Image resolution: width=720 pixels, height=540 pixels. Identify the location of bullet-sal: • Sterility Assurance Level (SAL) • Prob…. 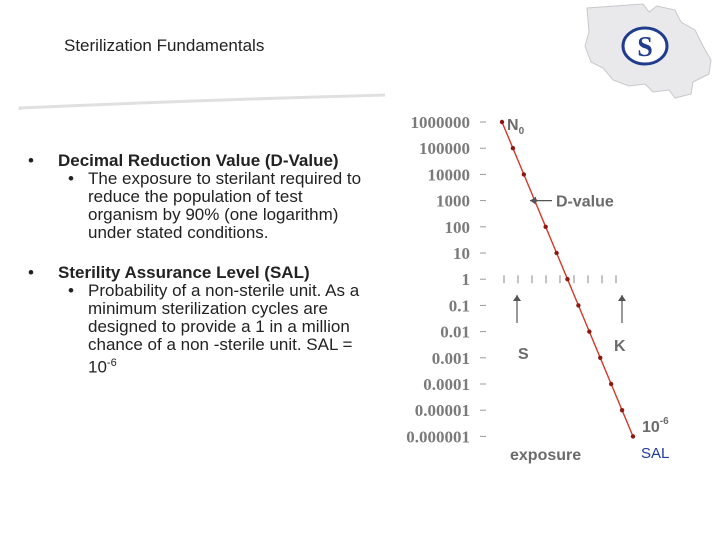
(200, 320).